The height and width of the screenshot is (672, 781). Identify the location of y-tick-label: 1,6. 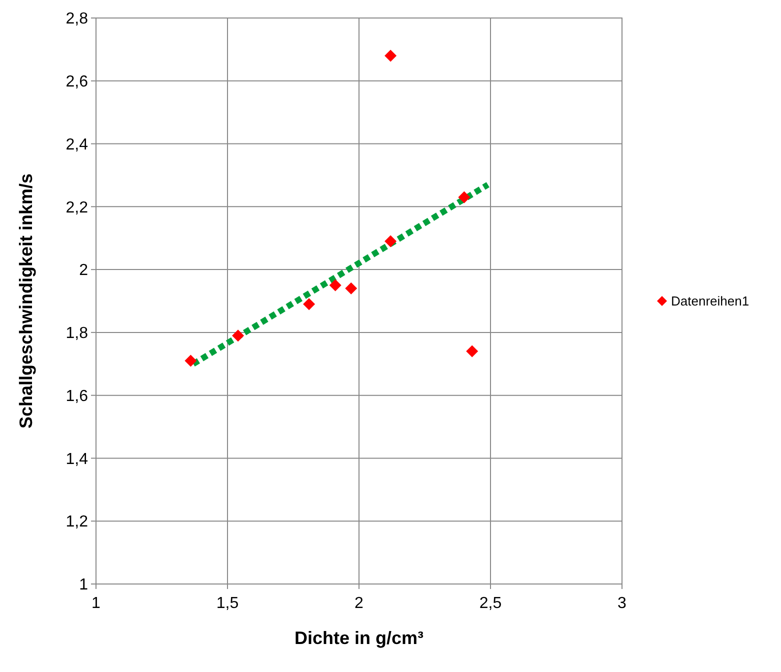
(77, 396).